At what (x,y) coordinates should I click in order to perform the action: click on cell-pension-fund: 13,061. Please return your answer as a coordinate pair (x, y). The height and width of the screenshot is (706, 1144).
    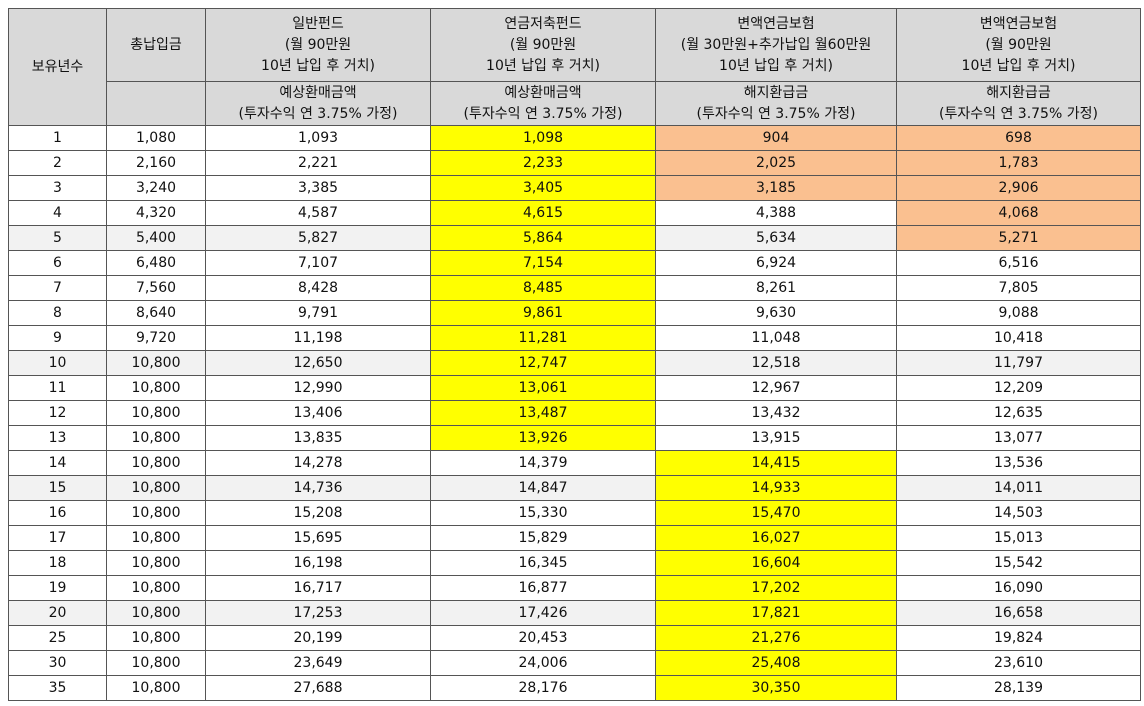
    Looking at the image, I should click on (543, 388).